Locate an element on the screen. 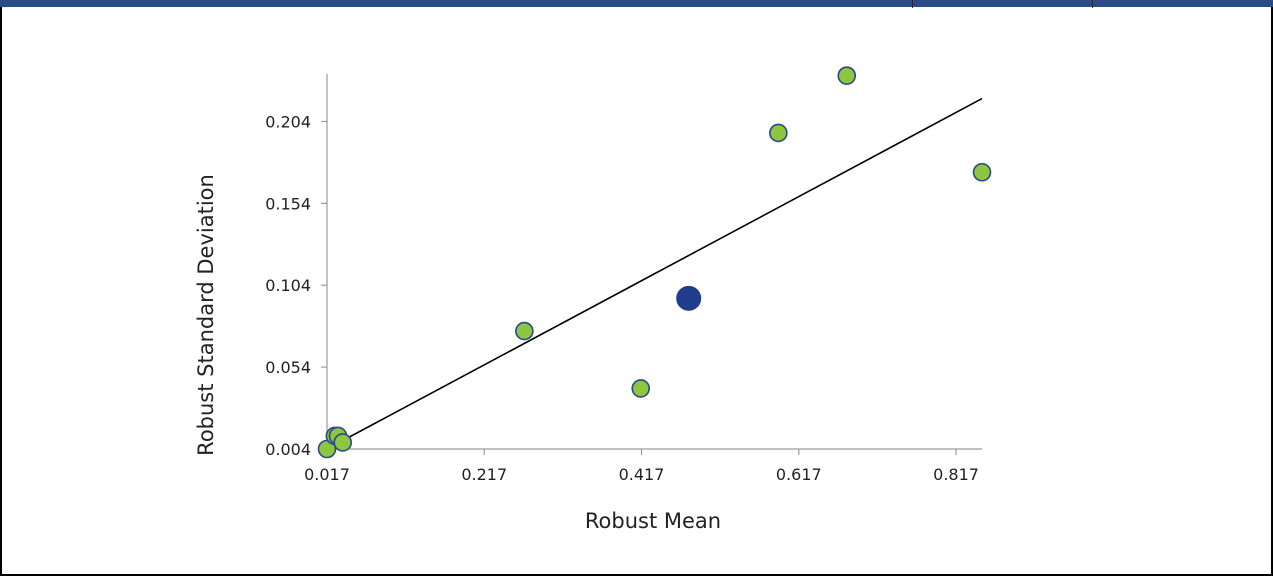 Image resolution: width=1273 pixels, height=576 pixels. y-tick-label: 0.104 is located at coordinates (288, 285).